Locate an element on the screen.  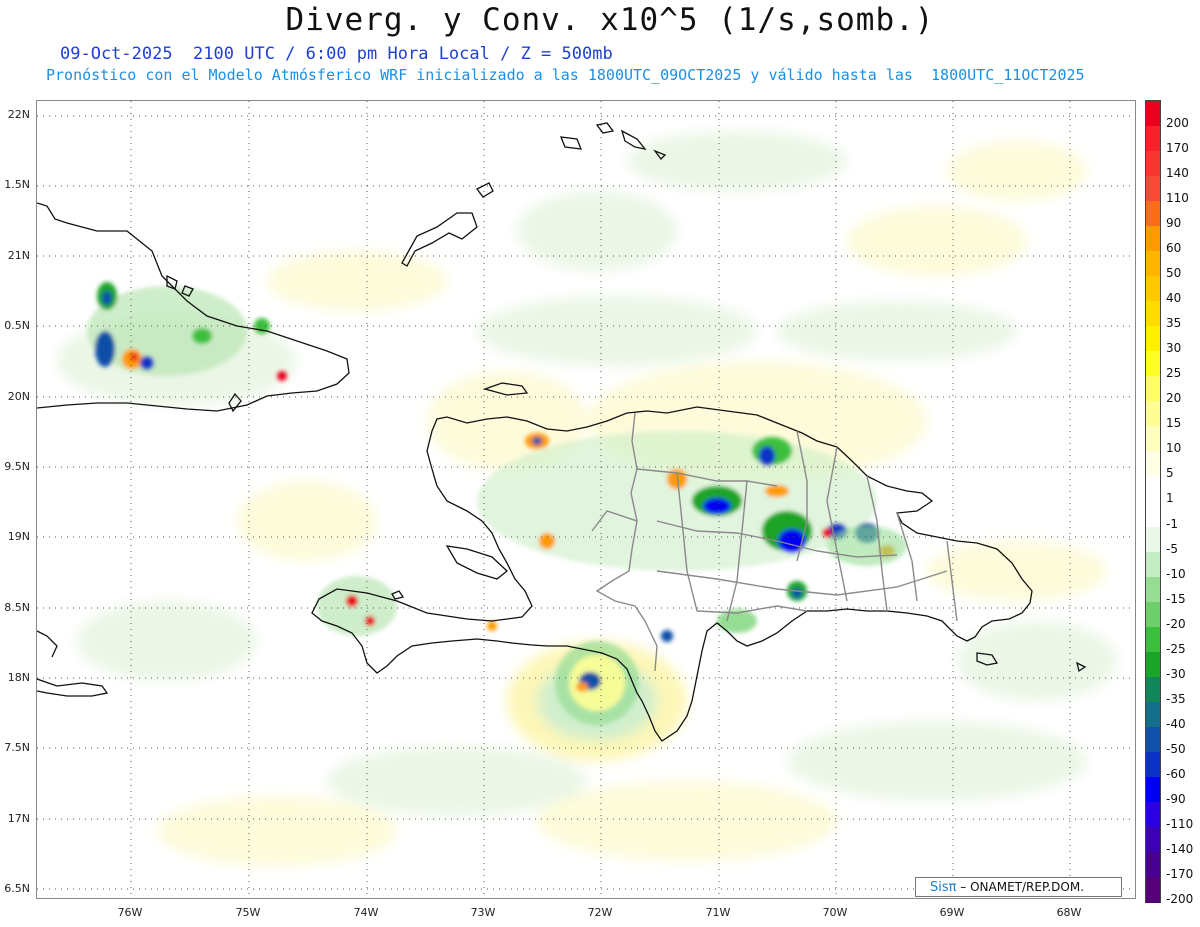
province-boundaries is located at coordinates (774, 542).